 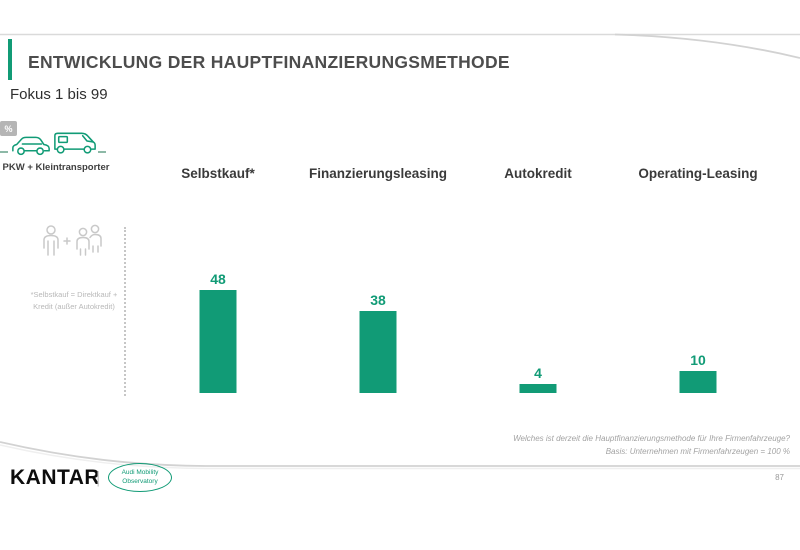 I want to click on partner-logo-line1: Audi Mobility, so click(x=140, y=473).